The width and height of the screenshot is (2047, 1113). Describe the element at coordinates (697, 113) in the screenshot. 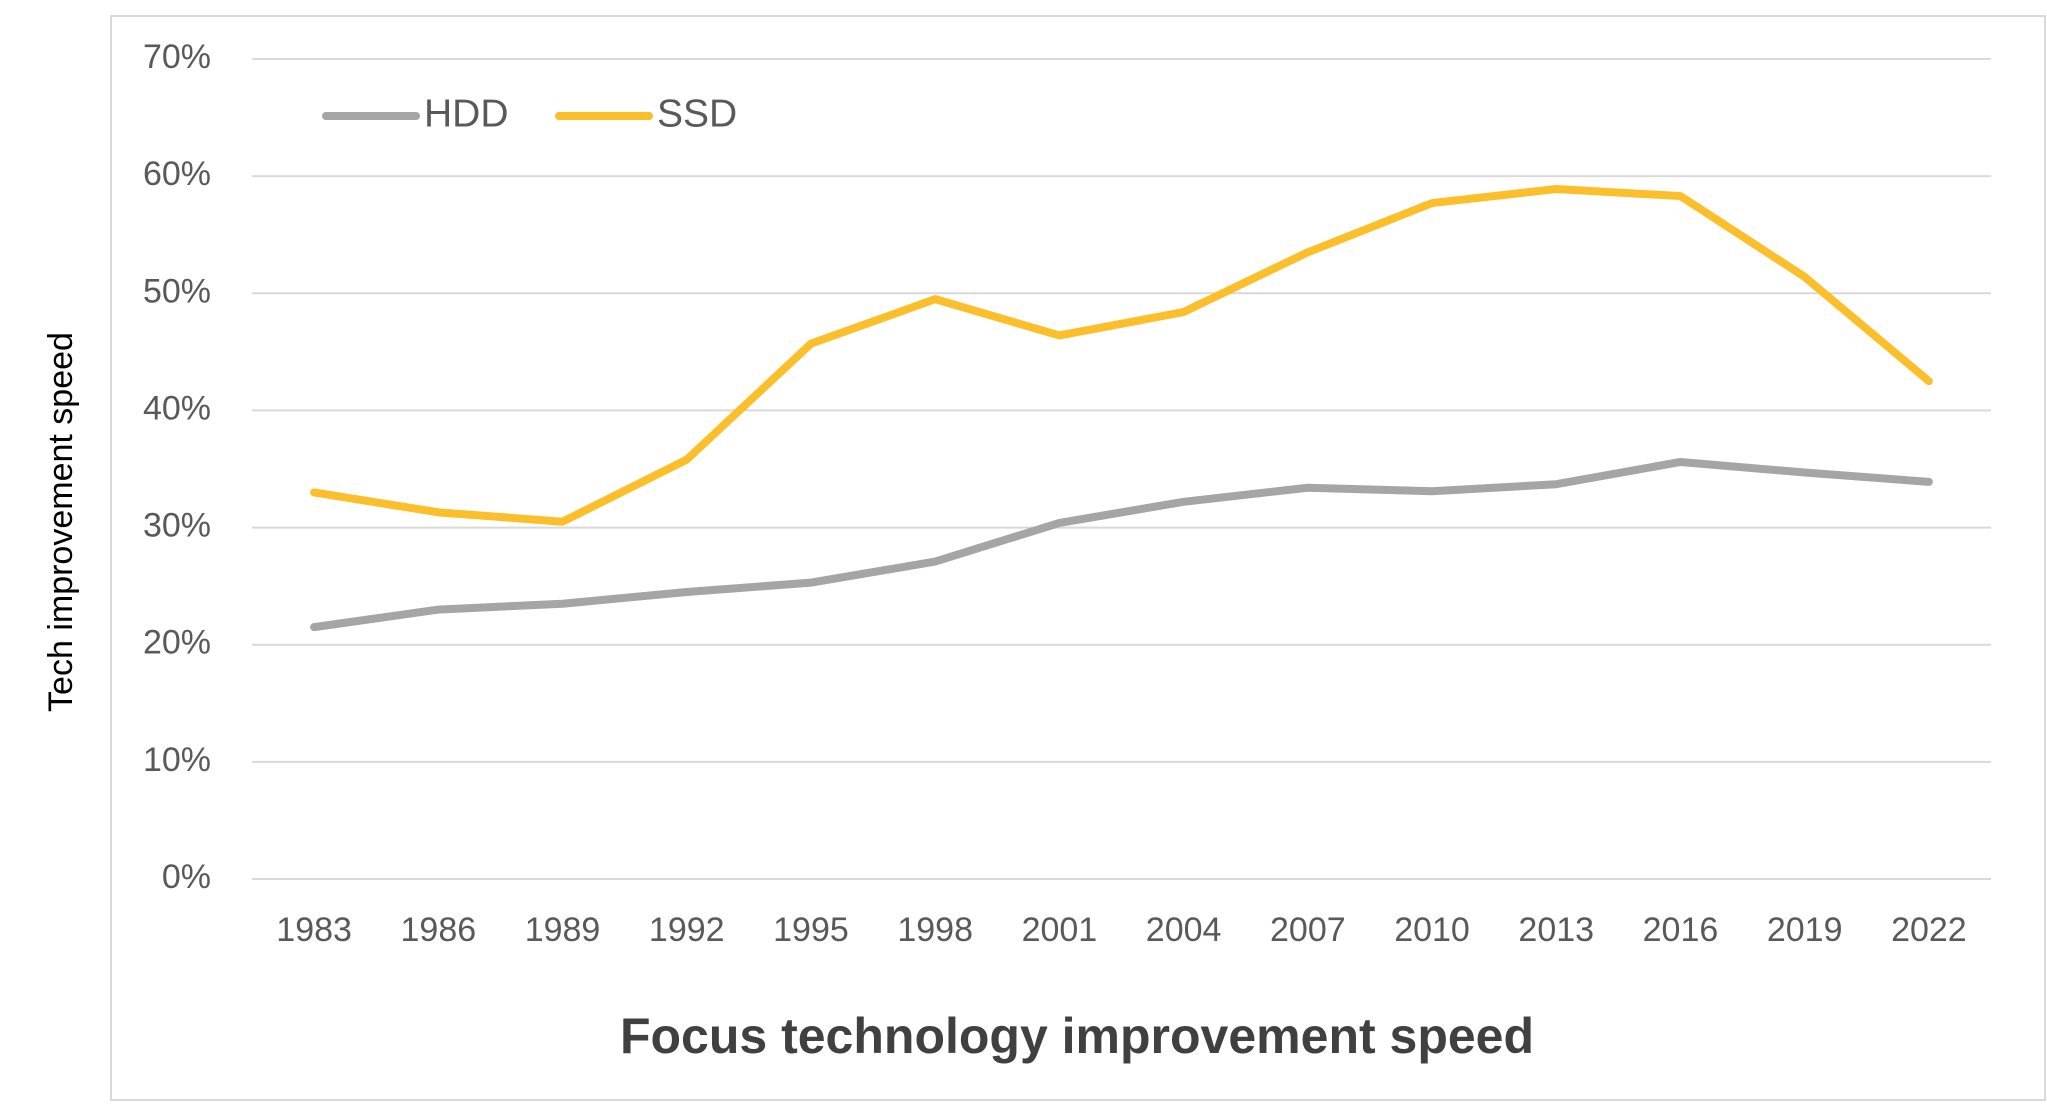

I see `legend-label: SSD` at that location.